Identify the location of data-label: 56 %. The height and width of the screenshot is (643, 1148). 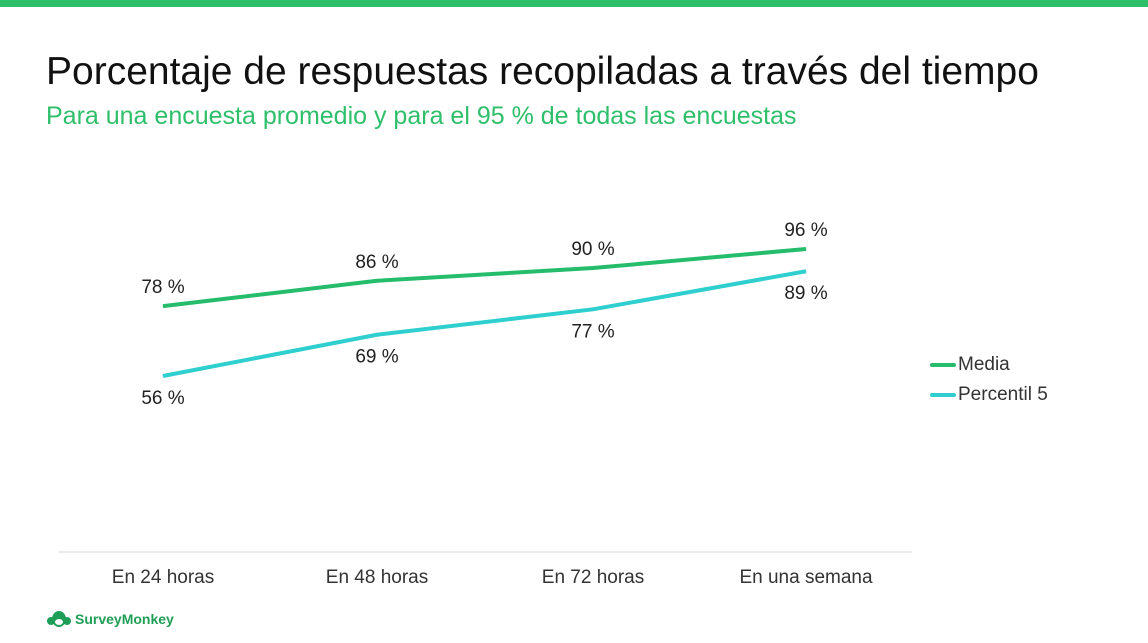
(162, 398).